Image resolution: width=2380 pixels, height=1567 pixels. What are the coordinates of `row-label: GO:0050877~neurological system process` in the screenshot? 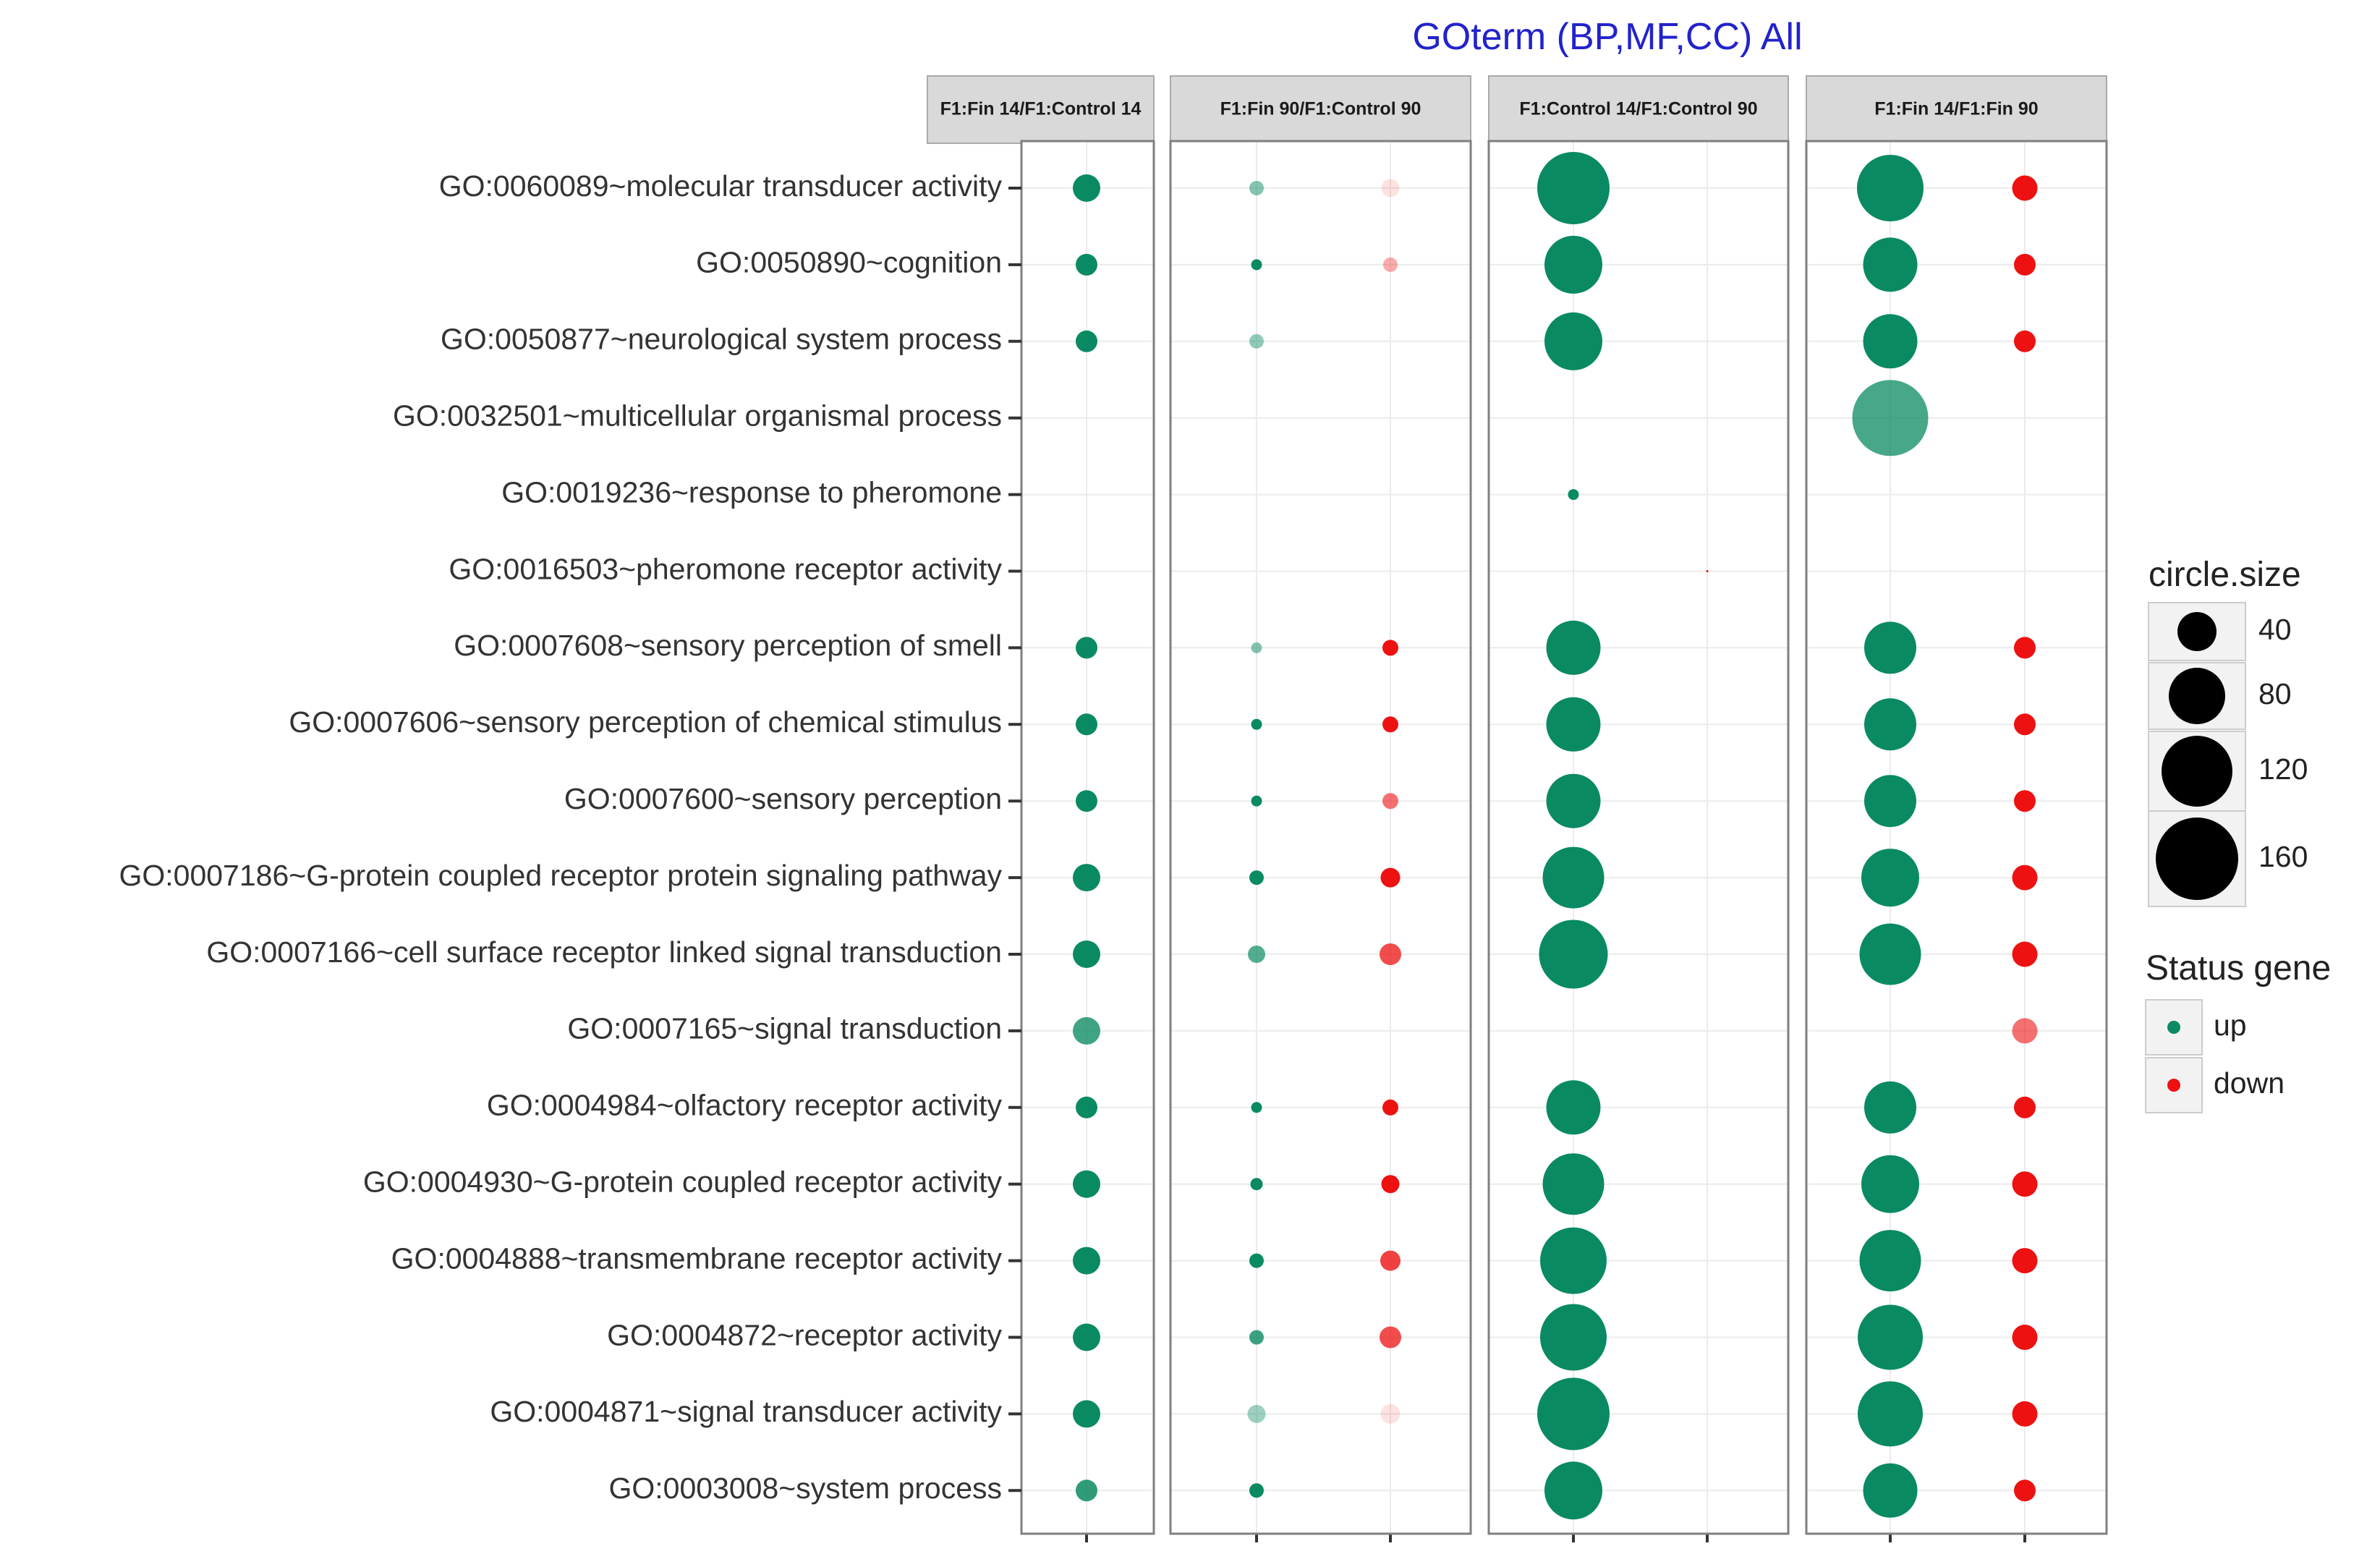 It's located at (721, 339).